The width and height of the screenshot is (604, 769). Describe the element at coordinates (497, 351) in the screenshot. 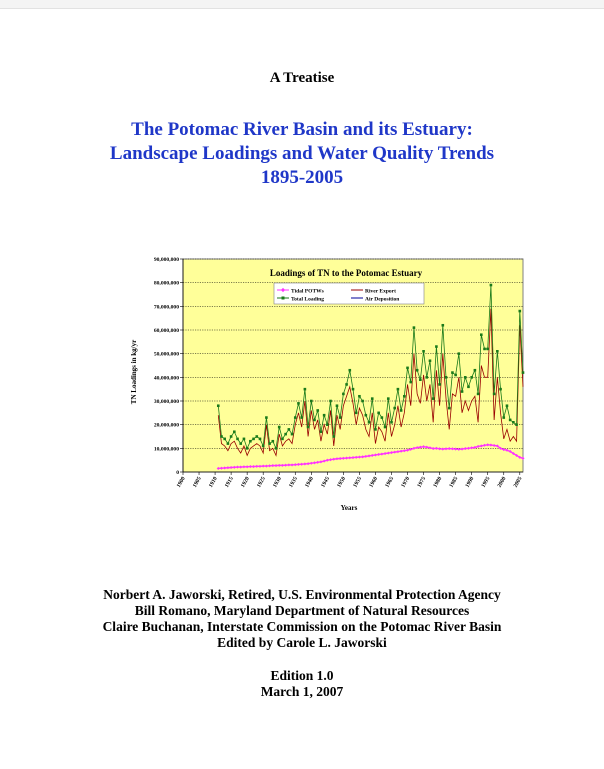

I see `point-total-loading-1998` at that location.